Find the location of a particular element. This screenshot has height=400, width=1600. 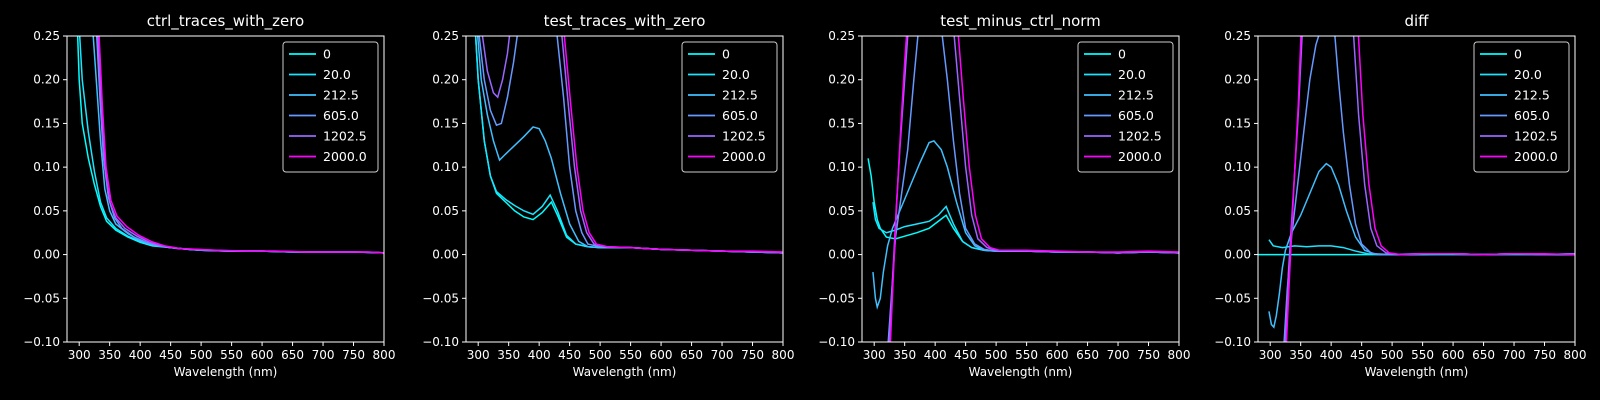

chart-title: test_minus_ctrl_norm is located at coordinates (1020, 21).